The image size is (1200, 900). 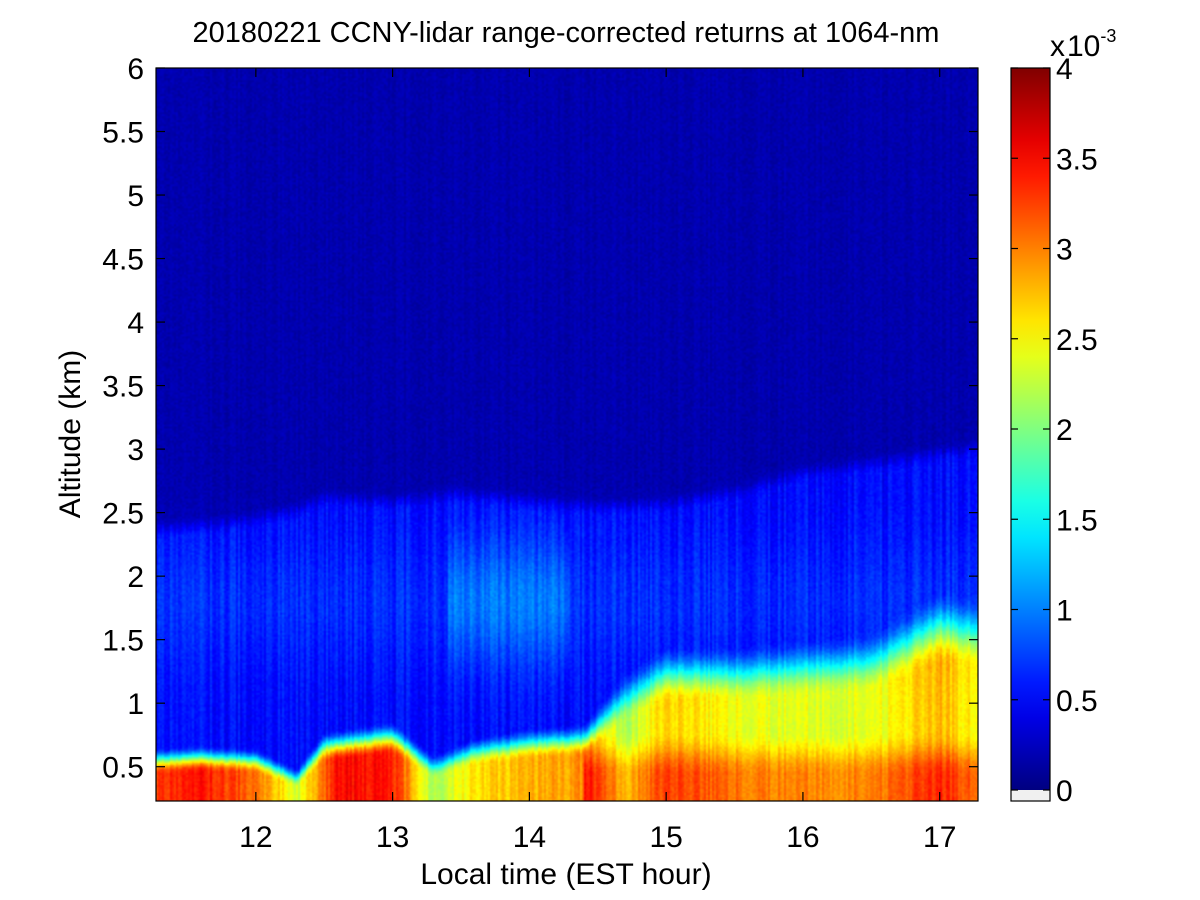 I want to click on x-tick-label: 15, so click(x=665, y=837).